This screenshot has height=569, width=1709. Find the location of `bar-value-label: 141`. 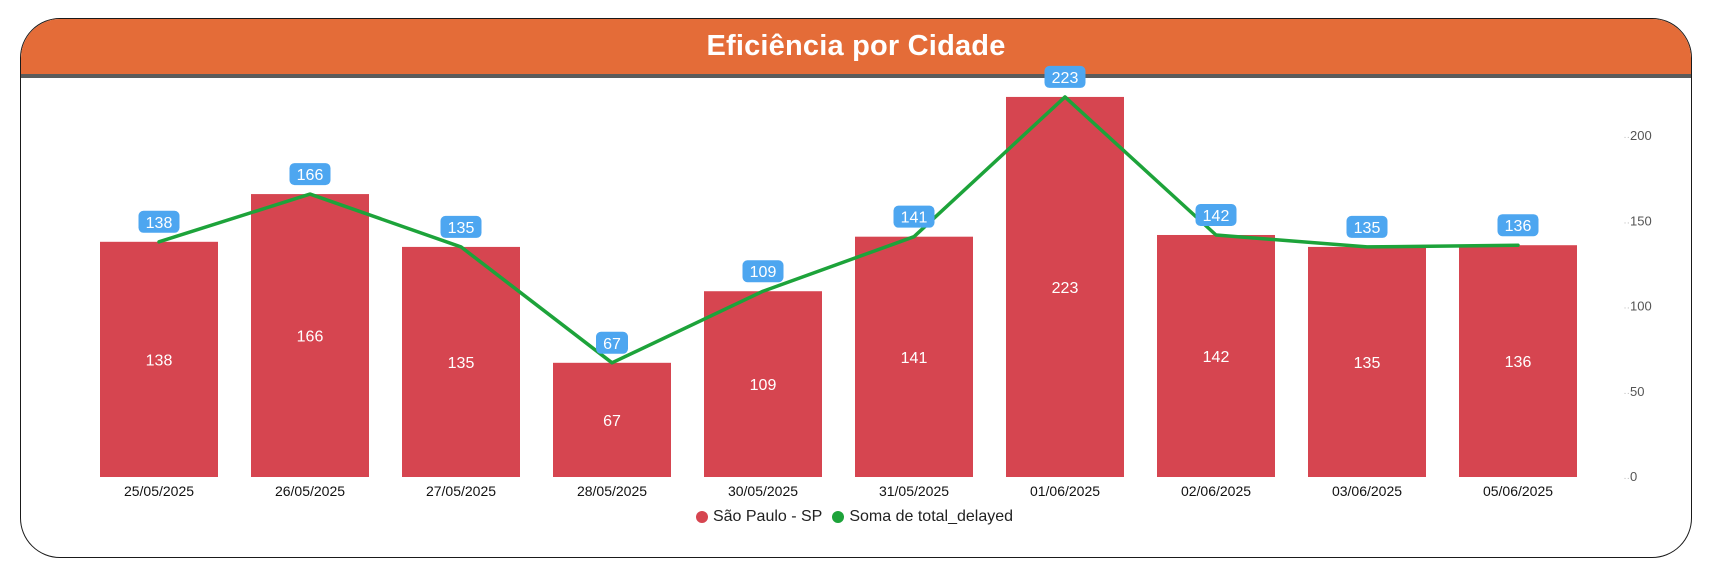

bar-value-label: 141 is located at coordinates (914, 358).